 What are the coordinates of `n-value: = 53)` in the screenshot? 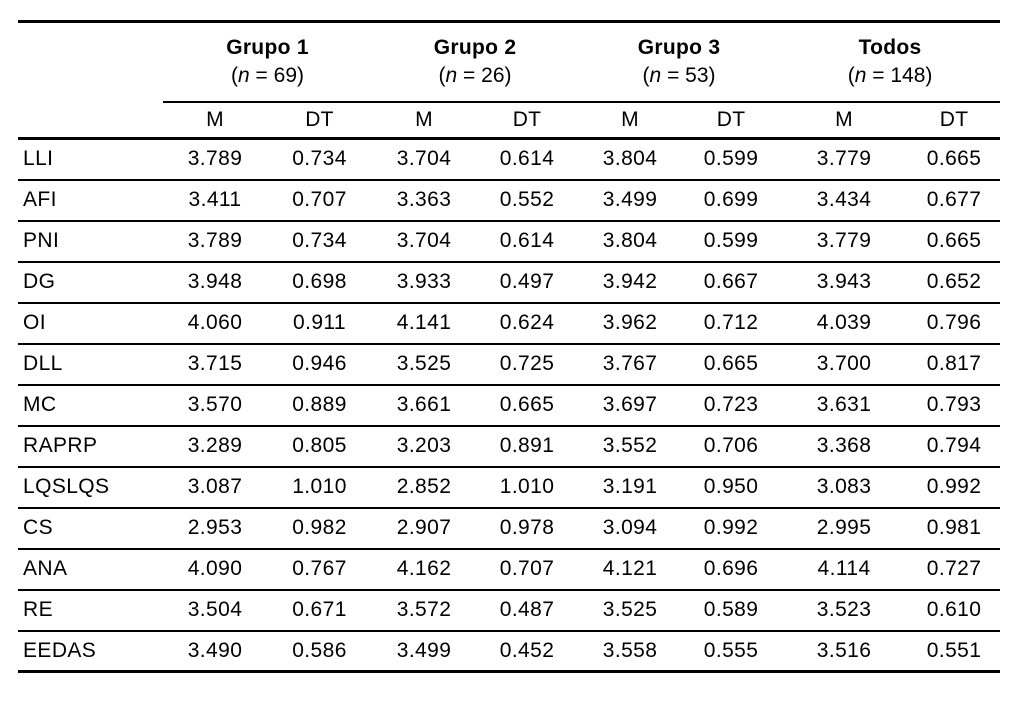 It's located at (688, 75).